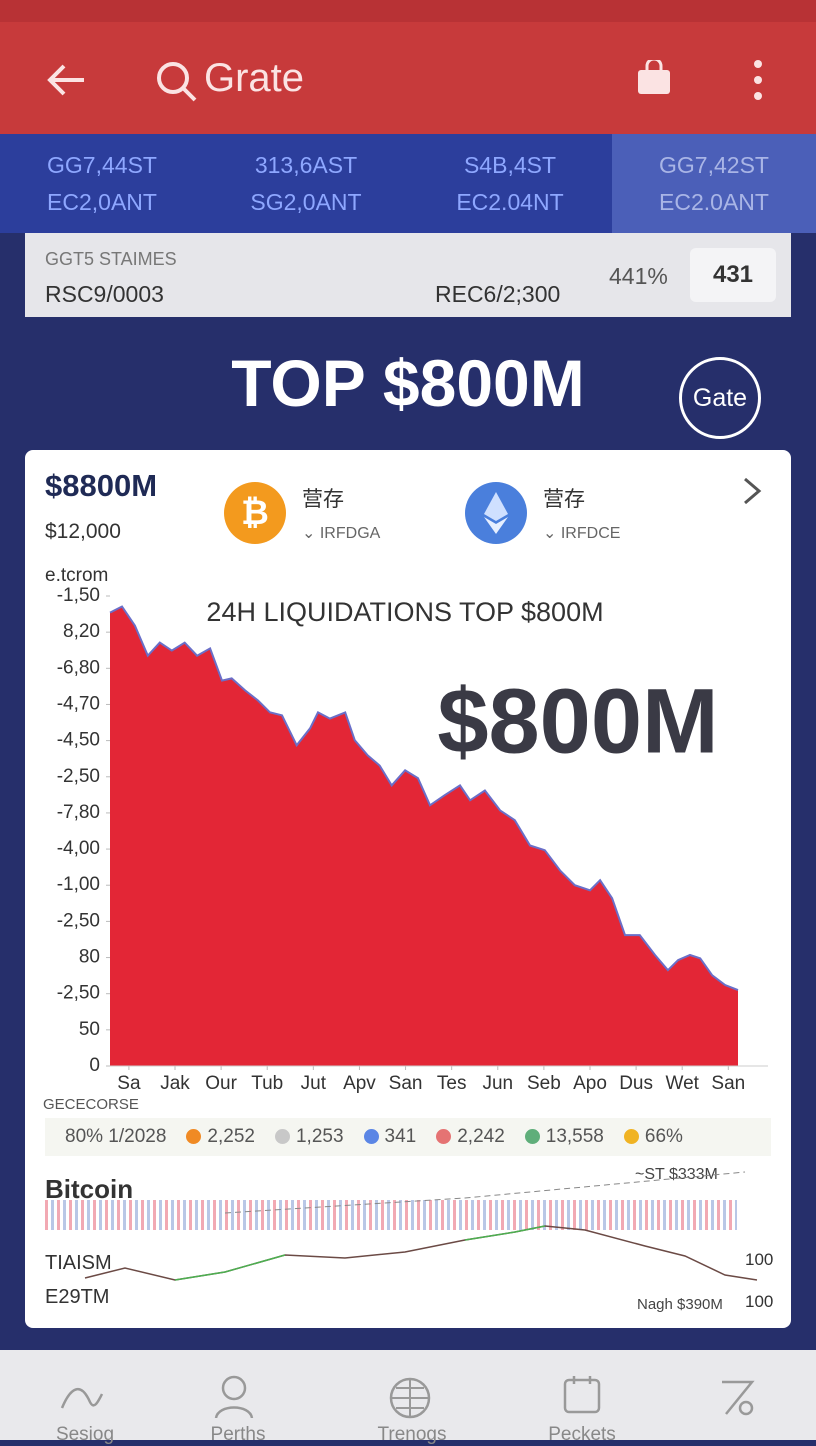 The width and height of the screenshot is (816, 1446). Describe the element at coordinates (81, 631) in the screenshot. I see `y-tick-label: 8,20` at that location.